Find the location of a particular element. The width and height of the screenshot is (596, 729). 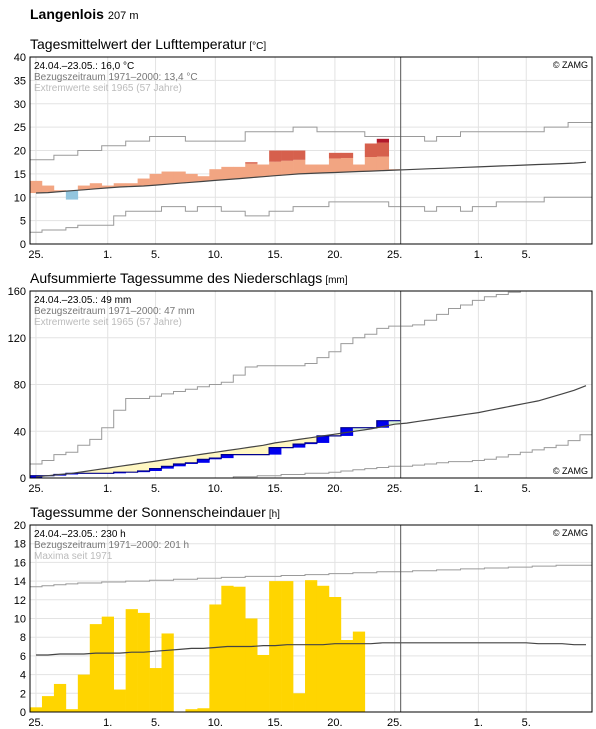

temperature-bars is located at coordinates (215, 169).